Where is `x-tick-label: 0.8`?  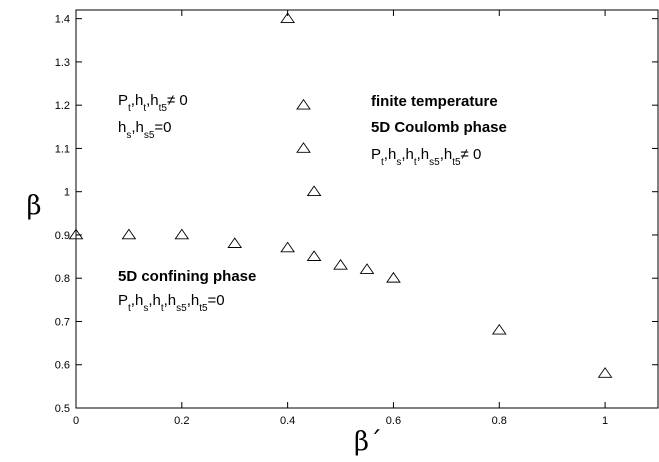 x-tick-label: 0.8 is located at coordinates (499, 421).